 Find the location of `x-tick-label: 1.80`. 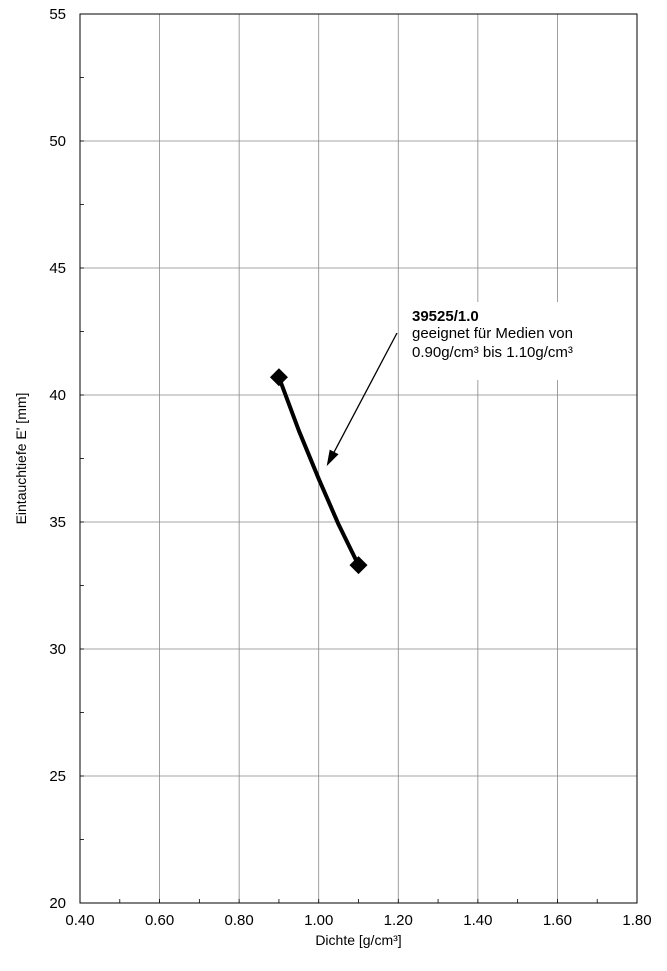

x-tick-label: 1.80 is located at coordinates (636, 920).